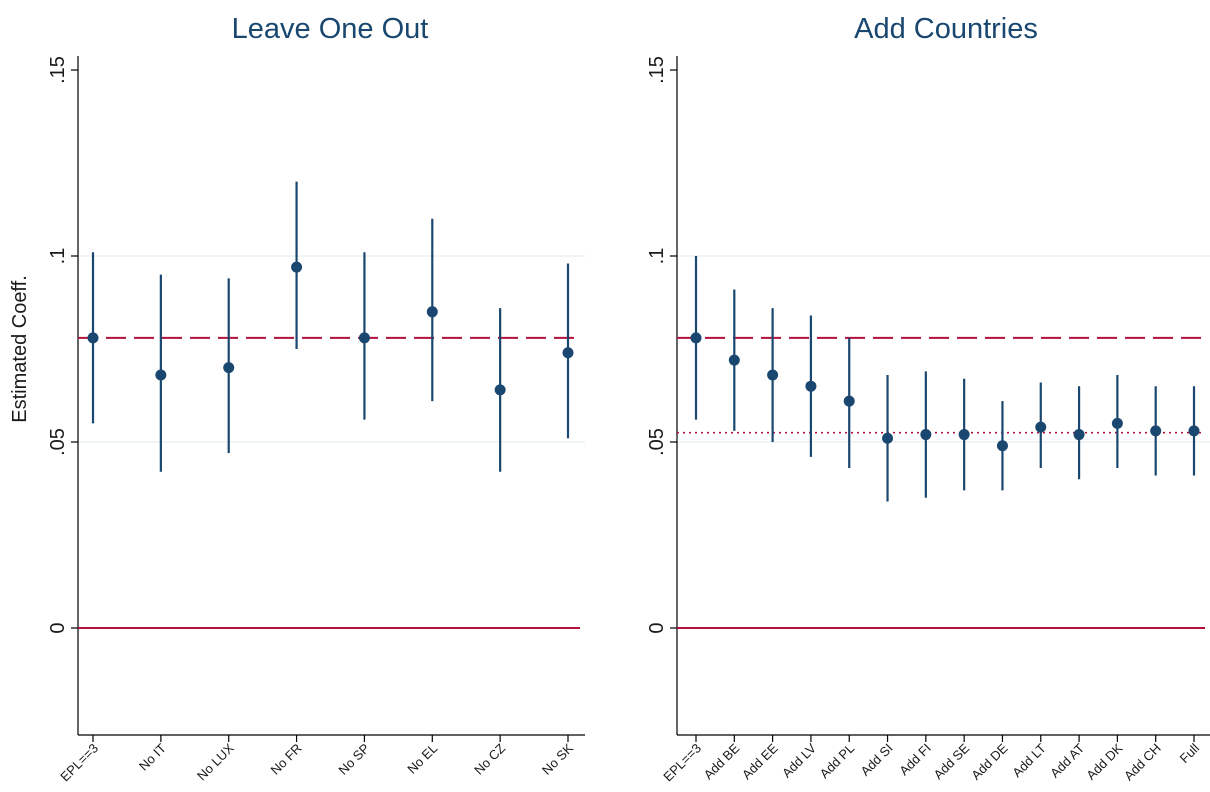 This screenshot has height=792, width=1210. I want to click on panel2-x-tick-label: Add BE, so click(722, 761).